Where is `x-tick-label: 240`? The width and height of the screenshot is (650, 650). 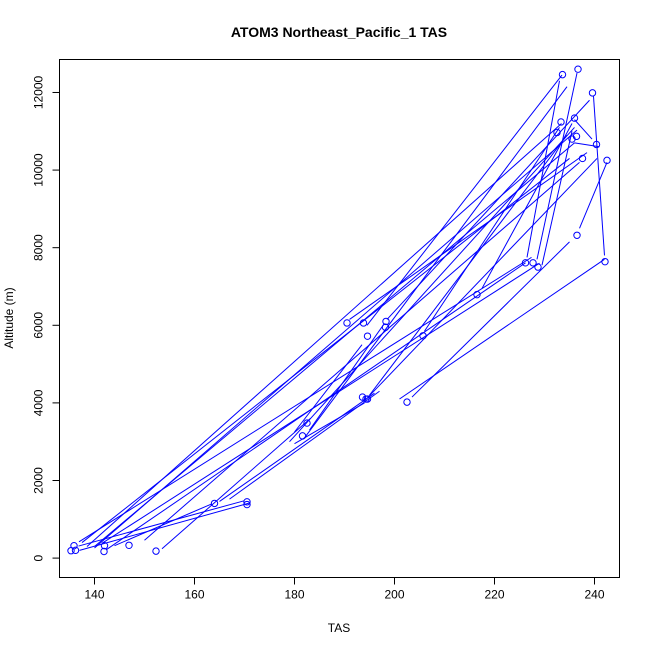
x-tick-label: 240 is located at coordinates (594, 595).